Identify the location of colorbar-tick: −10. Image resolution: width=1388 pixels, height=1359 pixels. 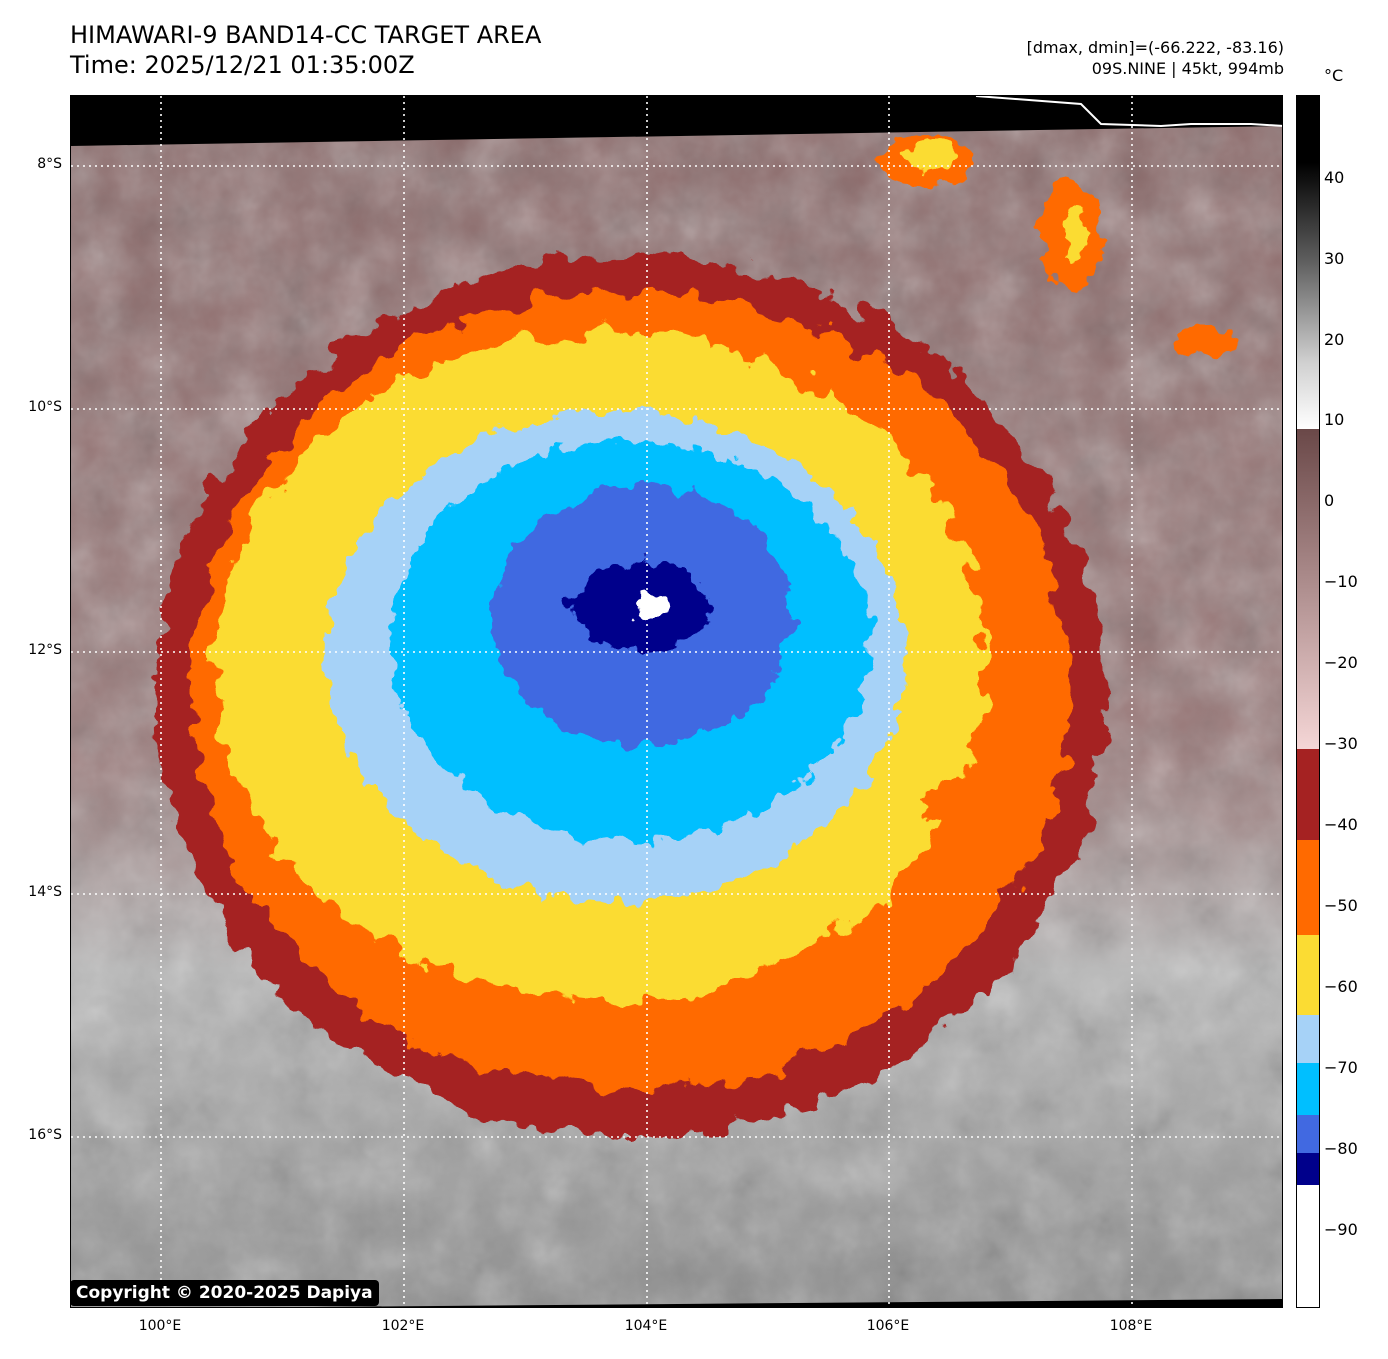
(1341, 581).